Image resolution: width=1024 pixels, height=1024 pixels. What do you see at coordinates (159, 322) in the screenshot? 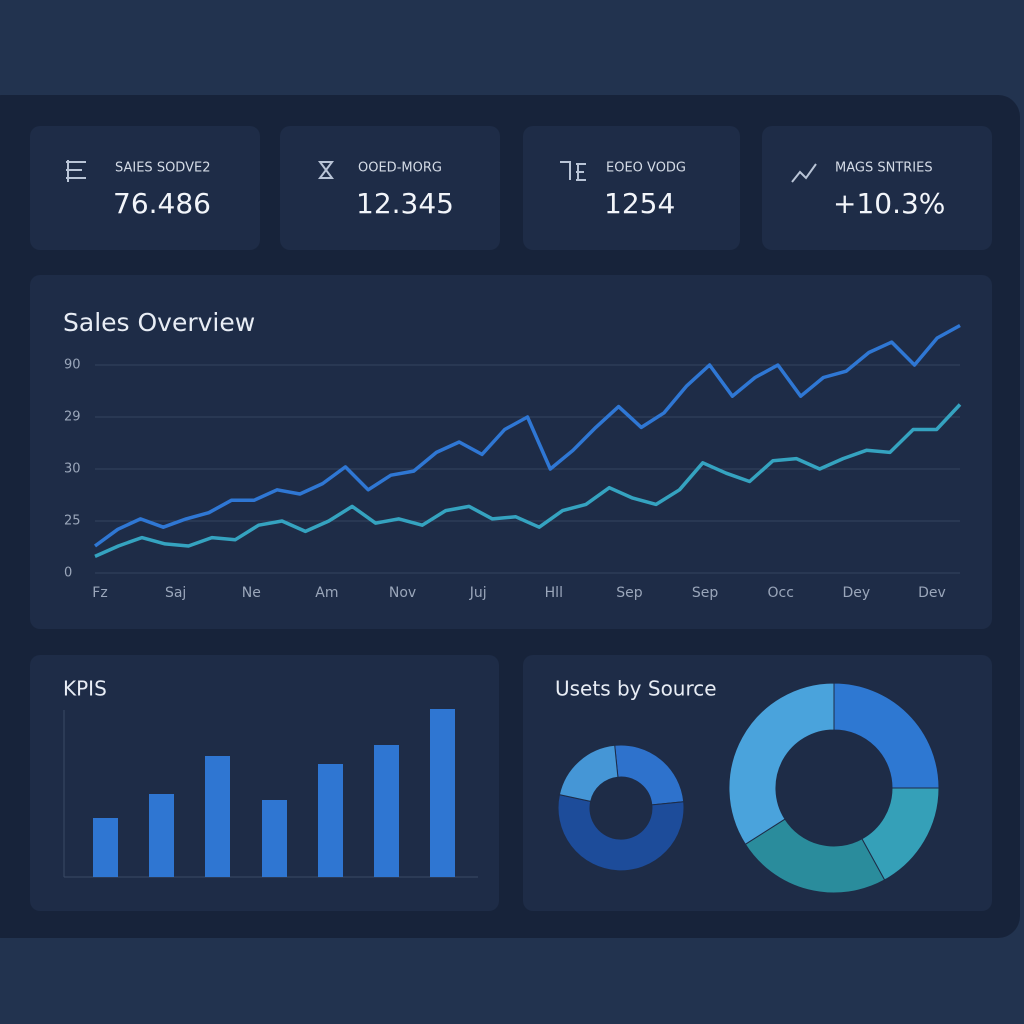
I see `chart-title: Sales Overview` at bounding box center [159, 322].